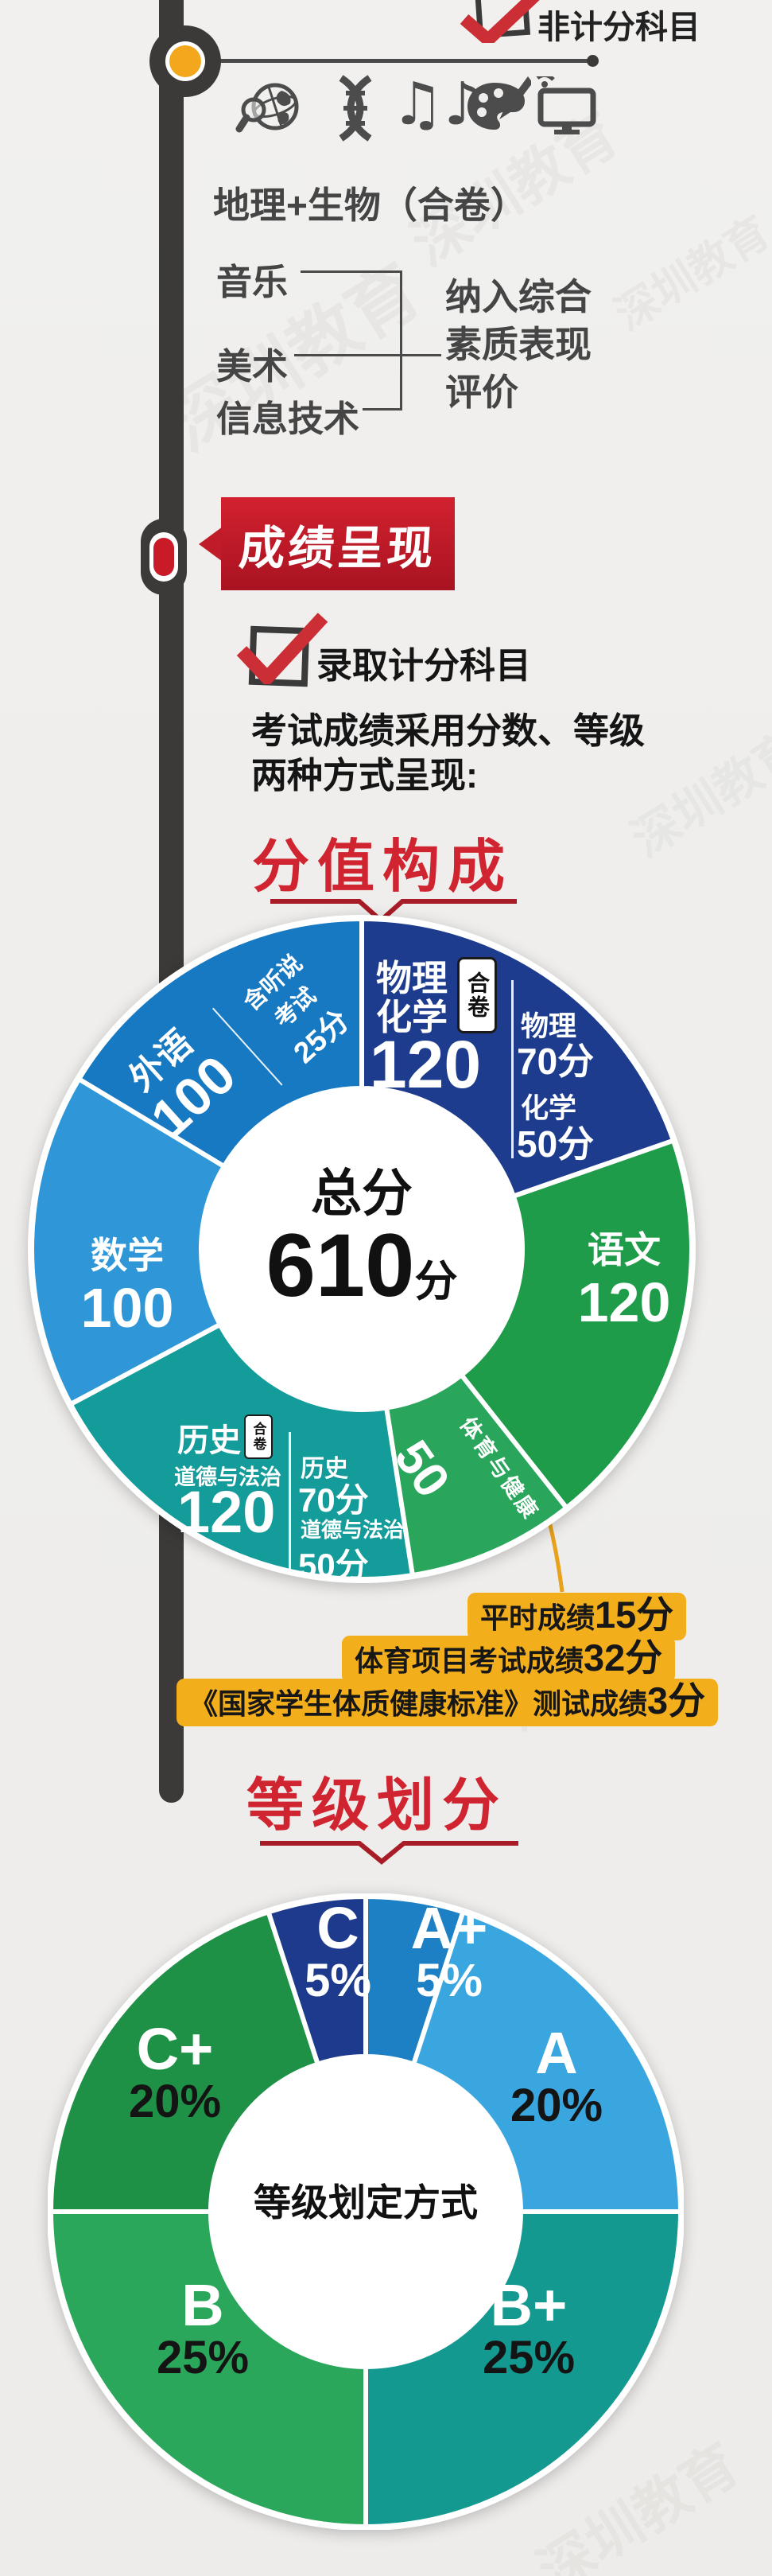 This screenshot has width=772, height=2576. What do you see at coordinates (556, 2053) in the screenshot?
I see `grade-letter: A` at bounding box center [556, 2053].